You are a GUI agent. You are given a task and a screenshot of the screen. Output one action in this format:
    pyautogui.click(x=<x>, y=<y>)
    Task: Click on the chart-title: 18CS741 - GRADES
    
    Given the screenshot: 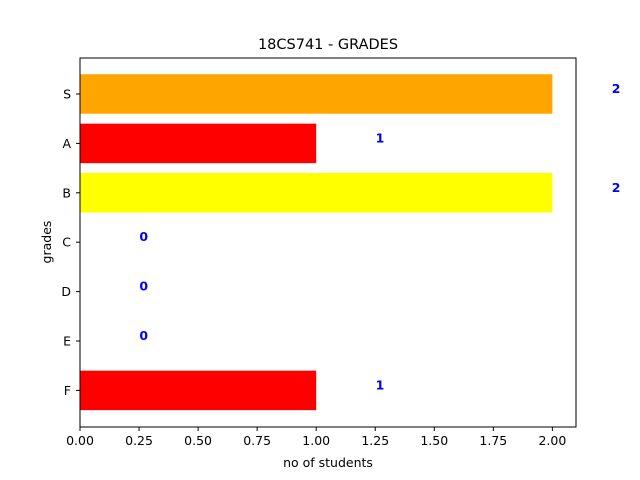 What is the action you would take?
    pyautogui.click(x=328, y=45)
    